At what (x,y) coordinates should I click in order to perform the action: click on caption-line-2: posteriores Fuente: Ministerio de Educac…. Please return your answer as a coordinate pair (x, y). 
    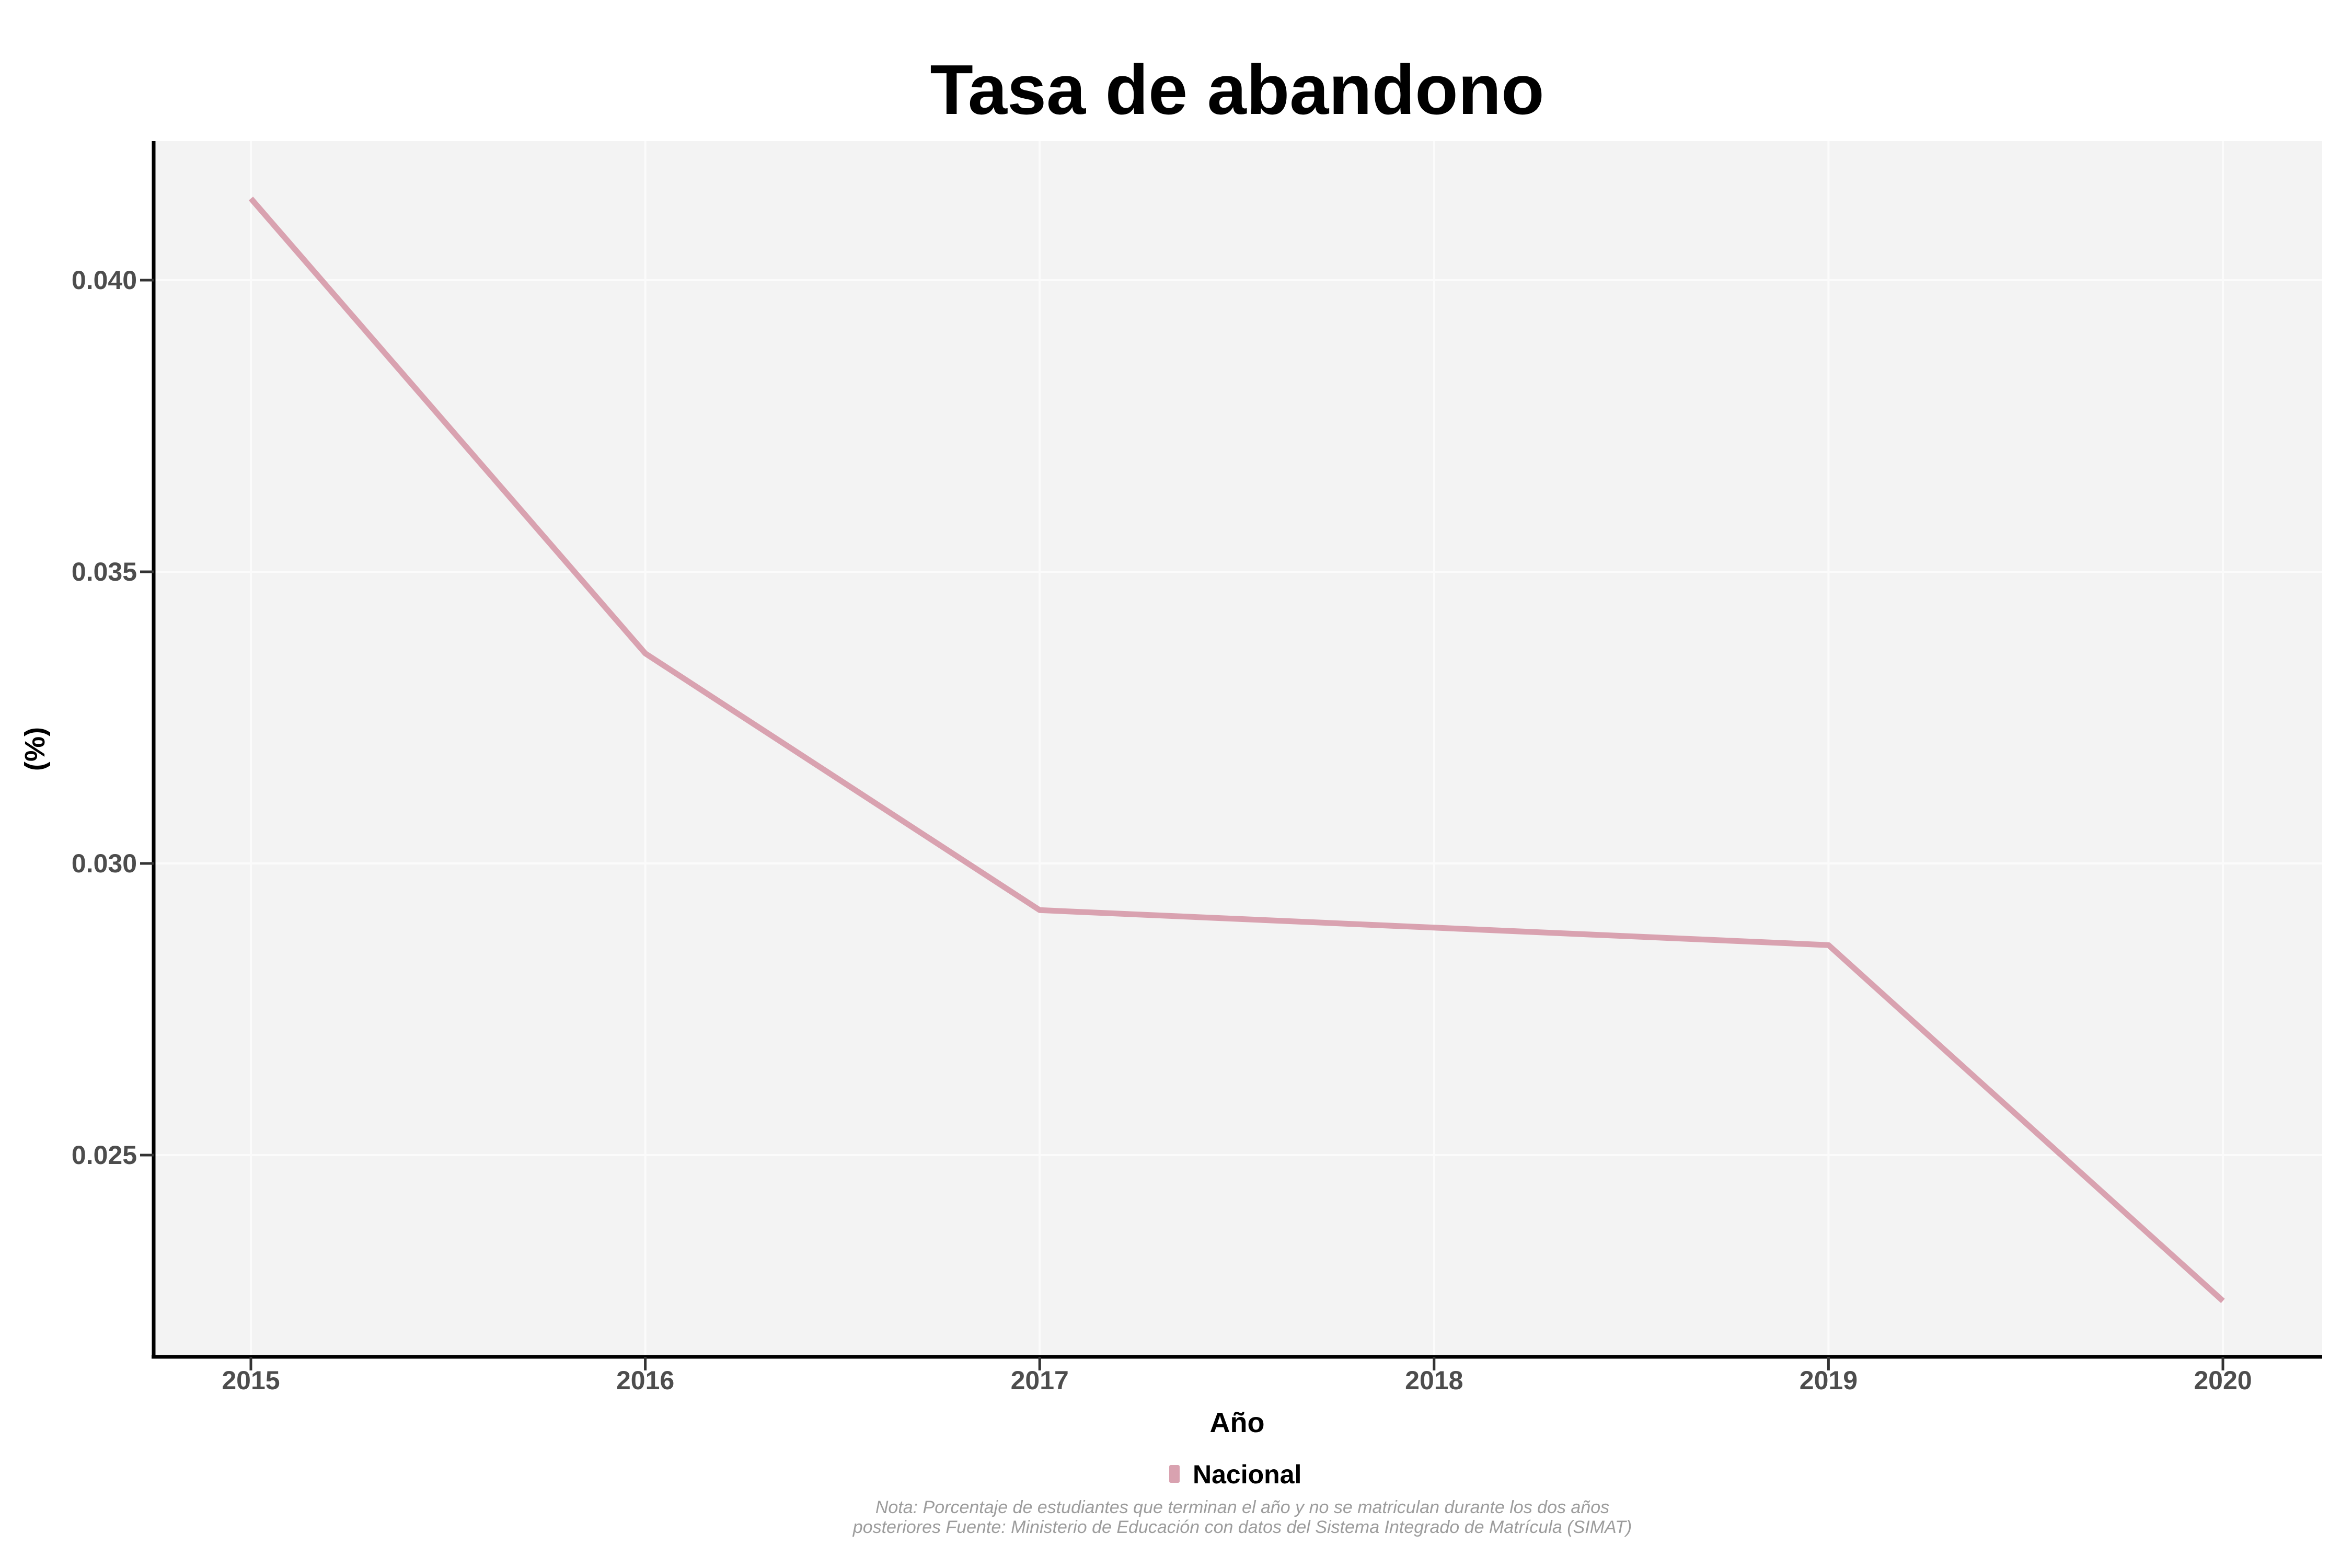
    Looking at the image, I should click on (1242, 1527).